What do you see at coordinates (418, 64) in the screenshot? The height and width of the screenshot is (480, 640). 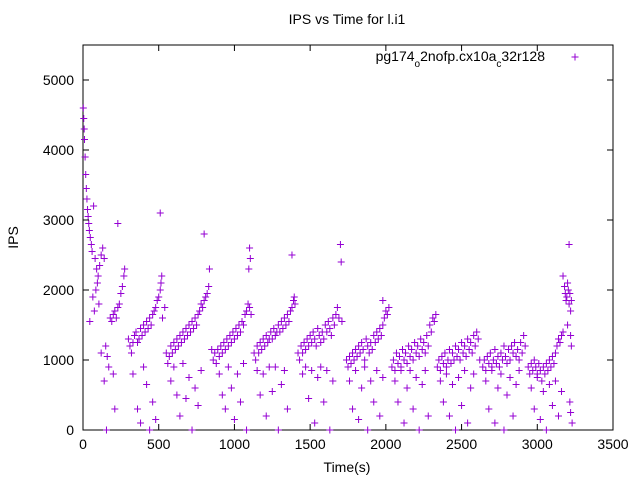 I see `legend-label-part-1: o` at bounding box center [418, 64].